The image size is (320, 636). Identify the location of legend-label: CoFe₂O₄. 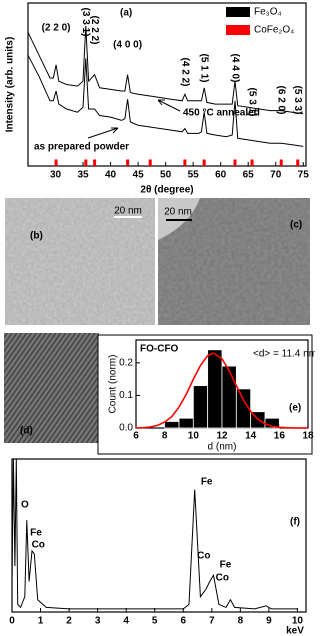
(274, 30).